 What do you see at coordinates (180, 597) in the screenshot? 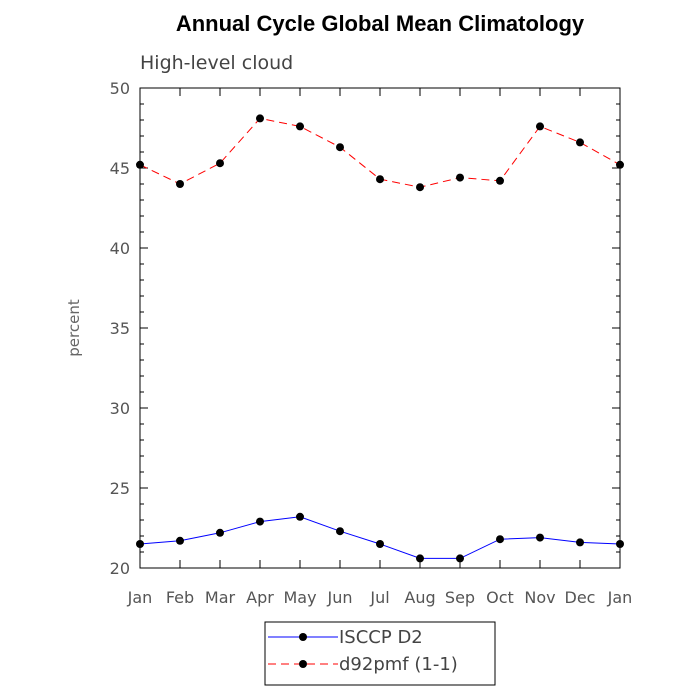
I see `x-tick-label: Feb` at bounding box center [180, 597].